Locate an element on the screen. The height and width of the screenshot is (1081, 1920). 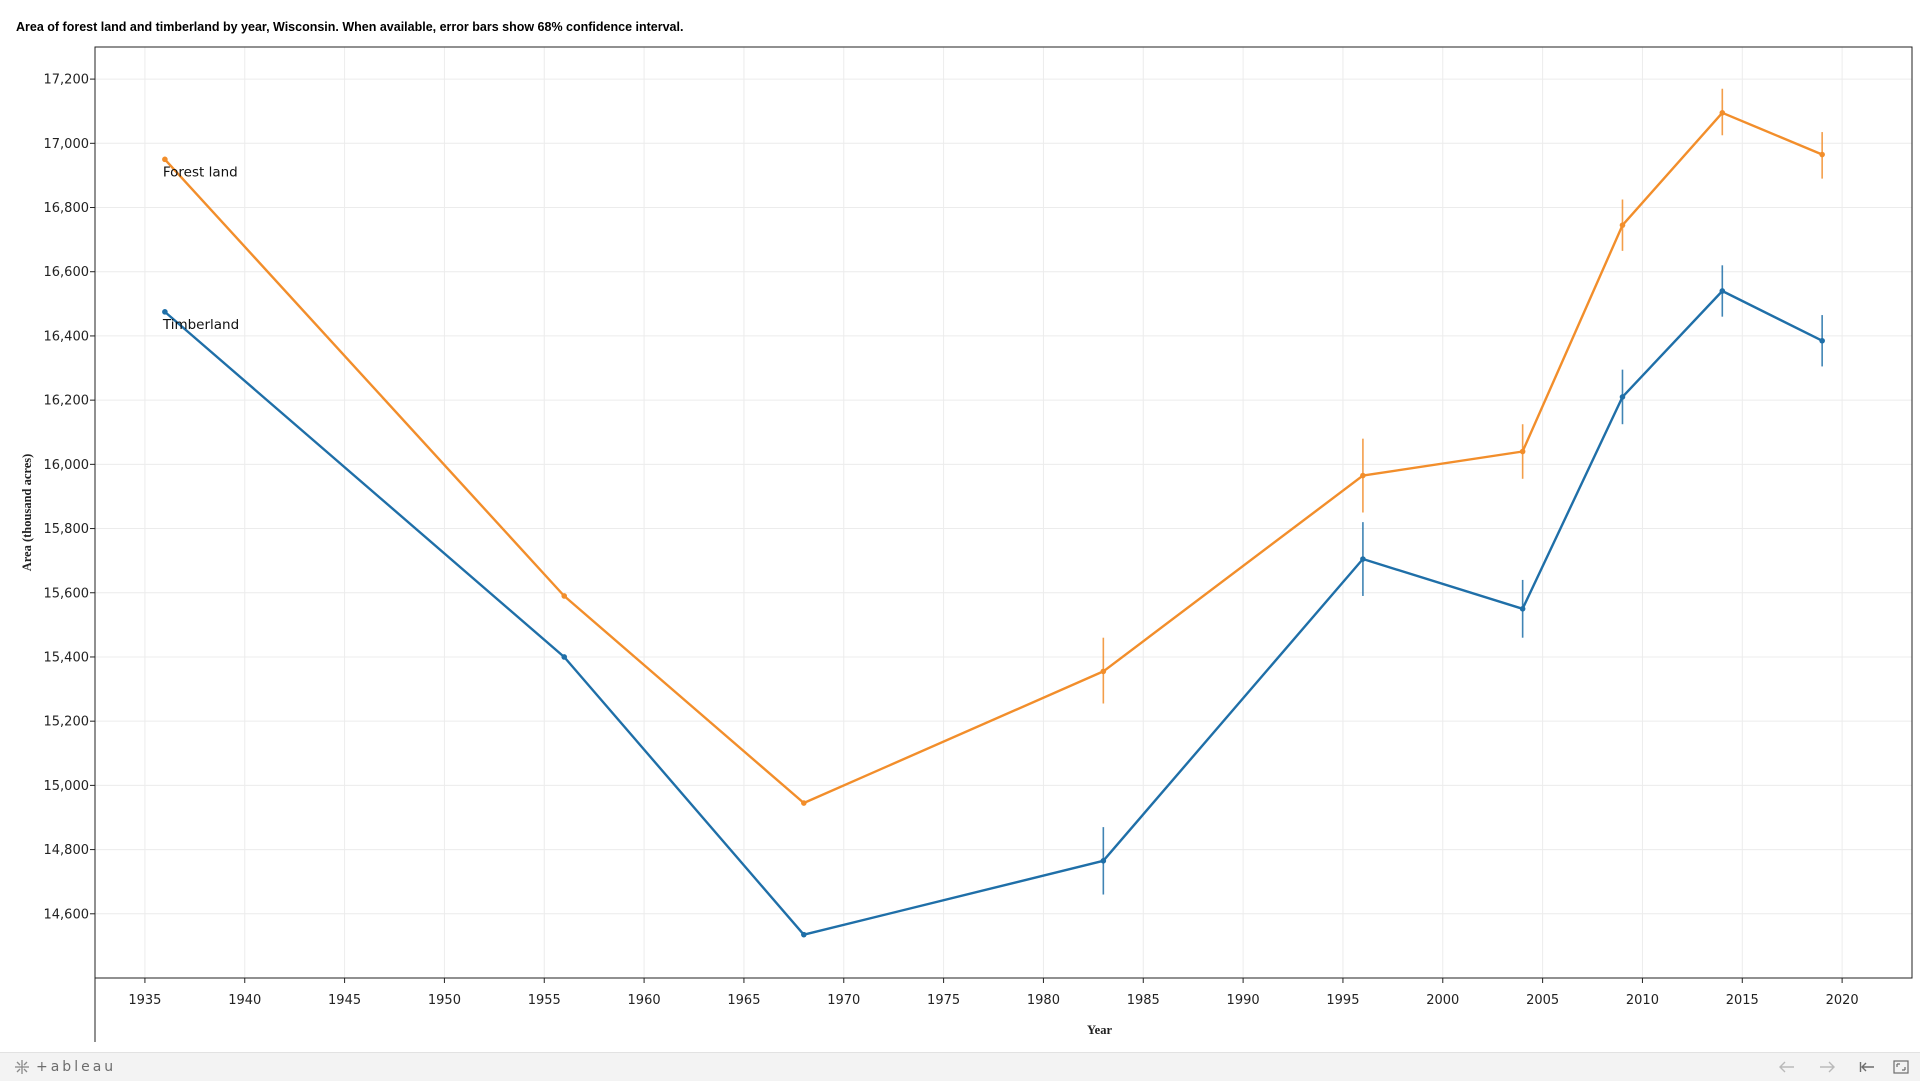
y-tick-label: 15,000 is located at coordinates (67, 786).